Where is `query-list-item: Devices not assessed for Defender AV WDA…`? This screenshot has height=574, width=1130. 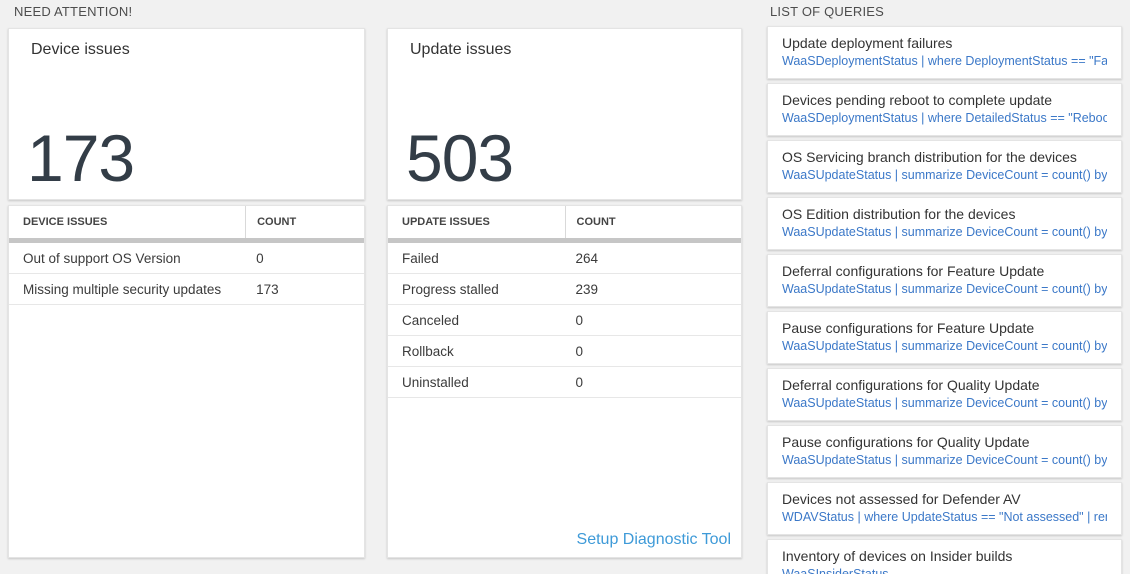
query-list-item: Devices not assessed for Defender AV WDA… is located at coordinates (944, 508).